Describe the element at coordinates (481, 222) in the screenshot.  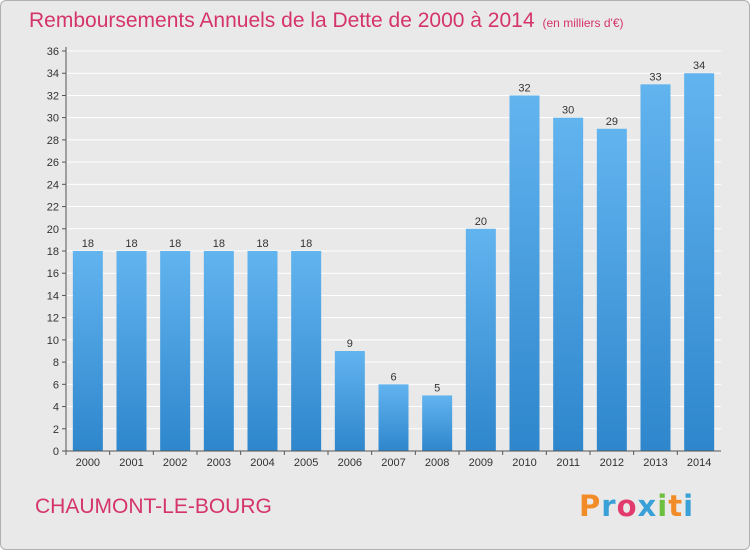
I see `data-label: 20` at that location.